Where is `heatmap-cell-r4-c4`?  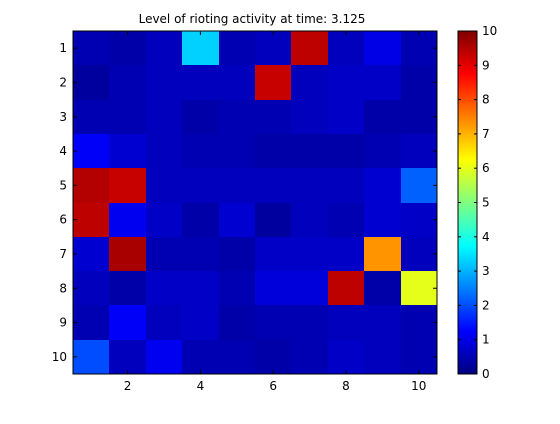
heatmap-cell-r4-c4 is located at coordinates (200, 151).